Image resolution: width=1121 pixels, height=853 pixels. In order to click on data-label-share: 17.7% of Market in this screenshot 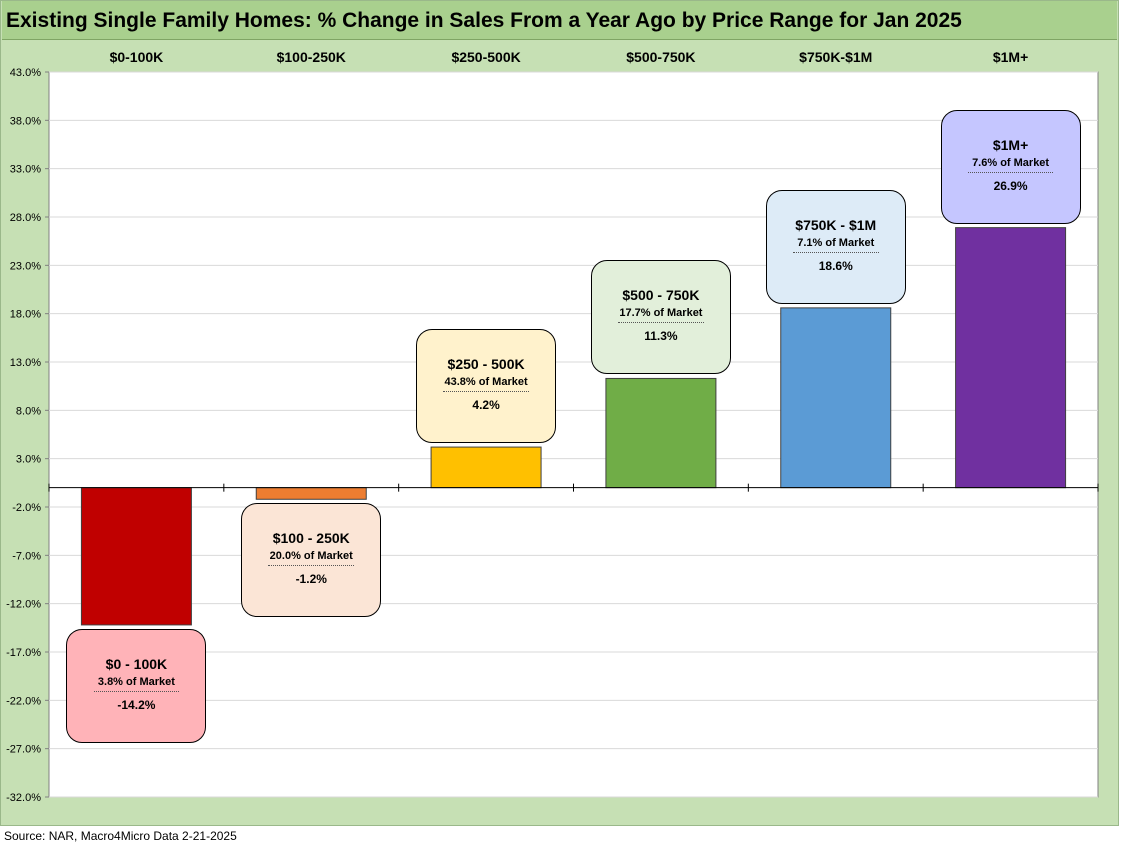, I will do `click(661, 313)`.